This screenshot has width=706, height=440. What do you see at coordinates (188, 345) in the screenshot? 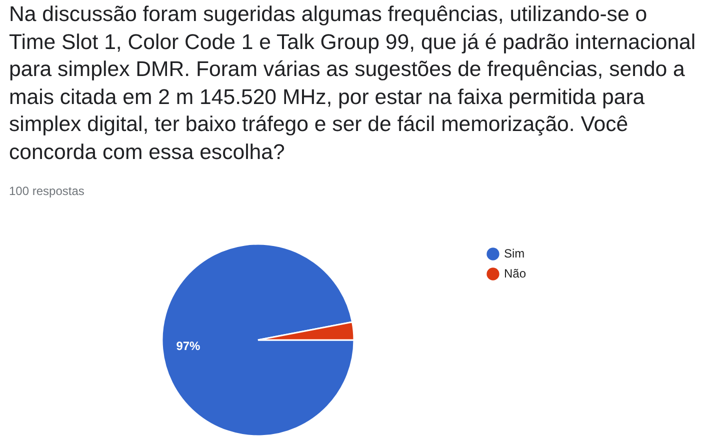
I see `data-label: 97%` at bounding box center [188, 345].